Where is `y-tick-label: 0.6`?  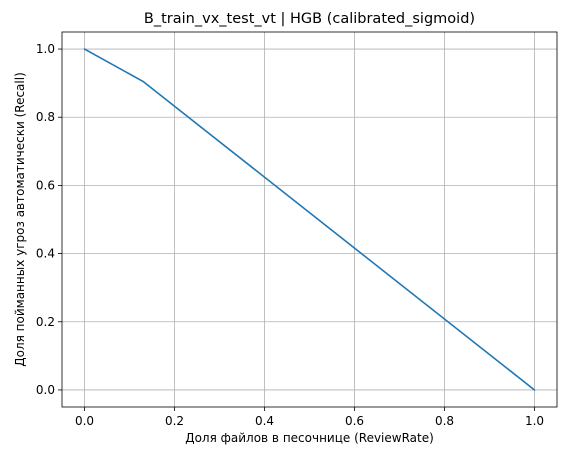
y-tick-label: 0.6 is located at coordinates (45, 185).